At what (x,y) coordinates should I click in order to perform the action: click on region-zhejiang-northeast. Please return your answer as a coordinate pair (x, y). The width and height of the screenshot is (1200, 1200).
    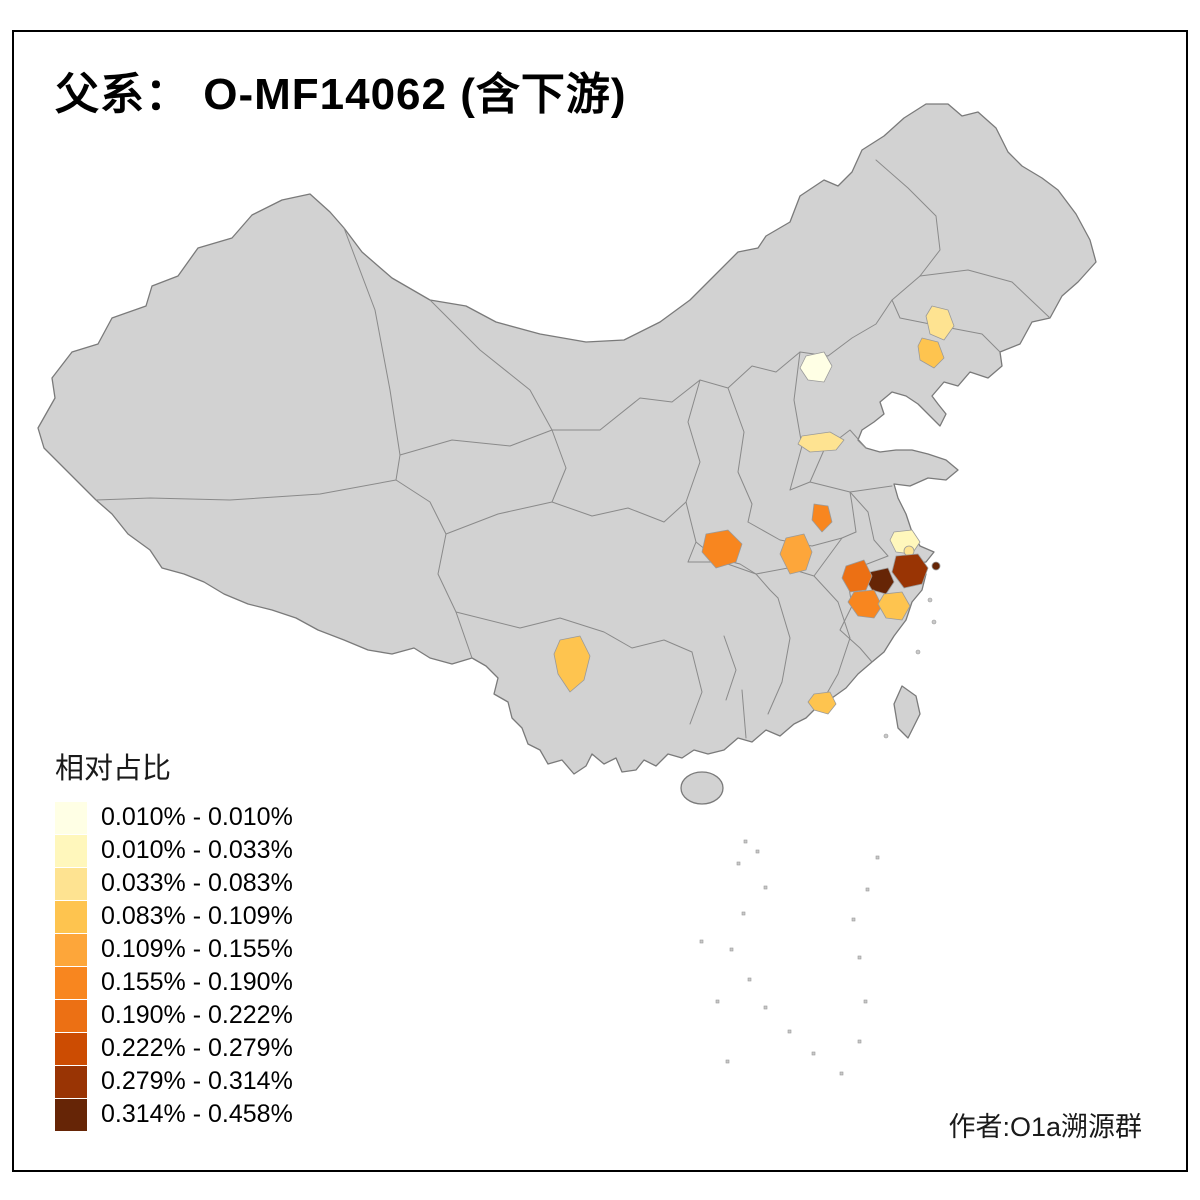
    Looking at the image, I should click on (910, 571).